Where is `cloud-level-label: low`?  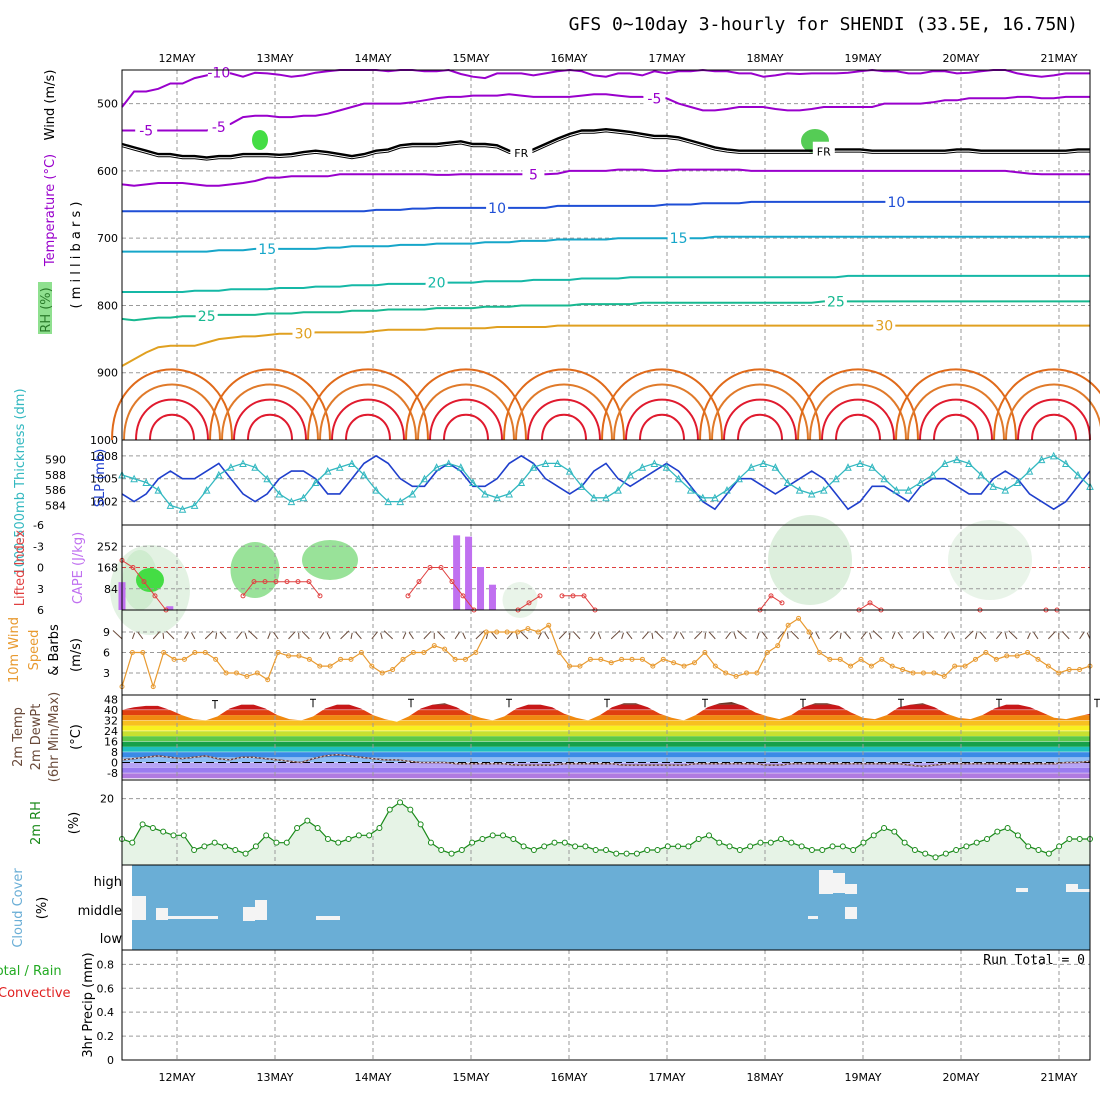
cloud-level-label: low is located at coordinates (111, 939).